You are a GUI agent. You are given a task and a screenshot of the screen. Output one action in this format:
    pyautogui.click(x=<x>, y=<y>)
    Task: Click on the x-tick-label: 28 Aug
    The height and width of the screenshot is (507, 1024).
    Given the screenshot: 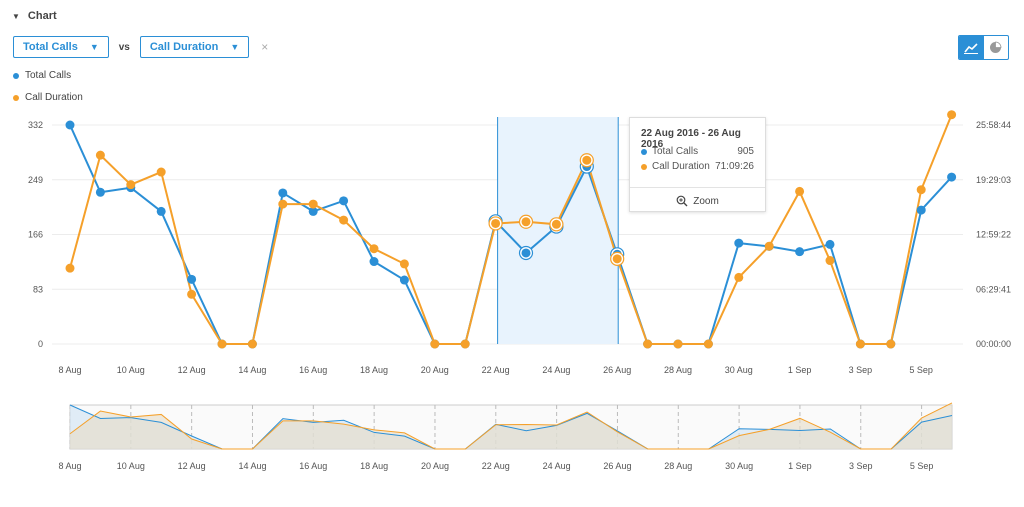 What is the action you would take?
    pyautogui.click(x=678, y=370)
    